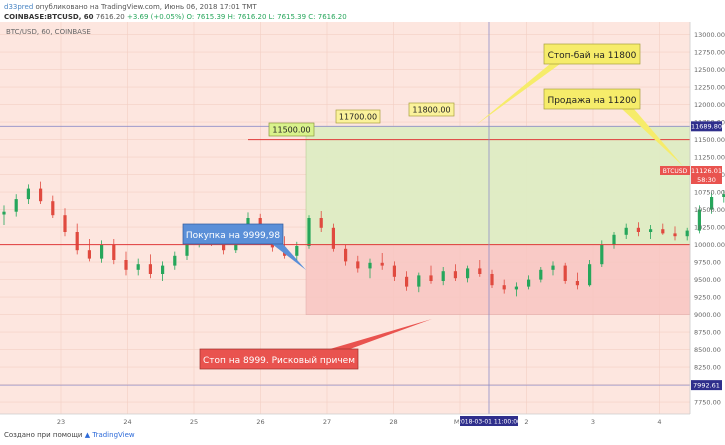 Image resolution: width=725 pixels, height=445 pixels. Describe the element at coordinates (709, 35) in the screenshot. I see `price-tick-label: 13000.00` at that location.